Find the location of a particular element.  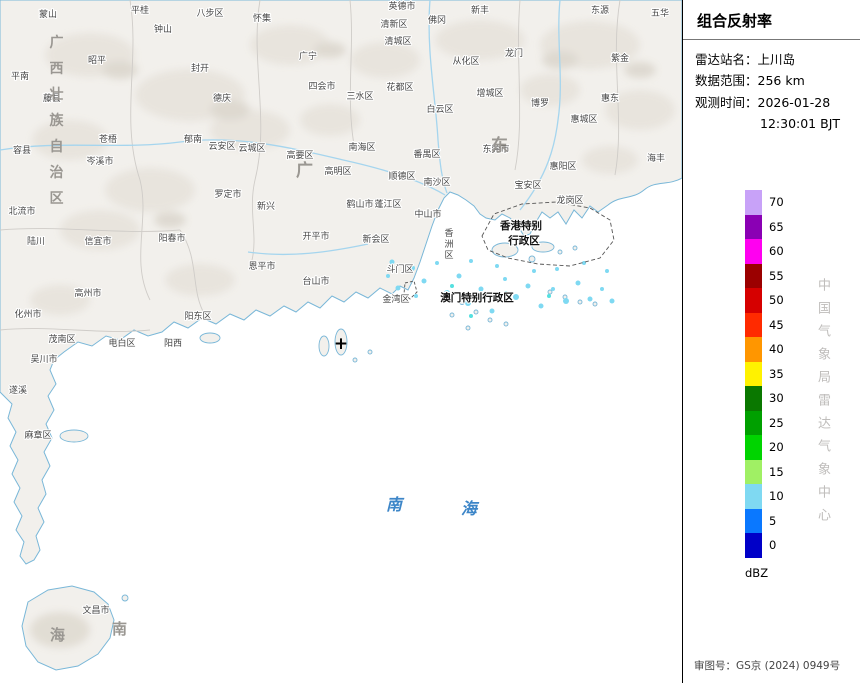

legend-value-label: 35 is located at coordinates (776, 373).